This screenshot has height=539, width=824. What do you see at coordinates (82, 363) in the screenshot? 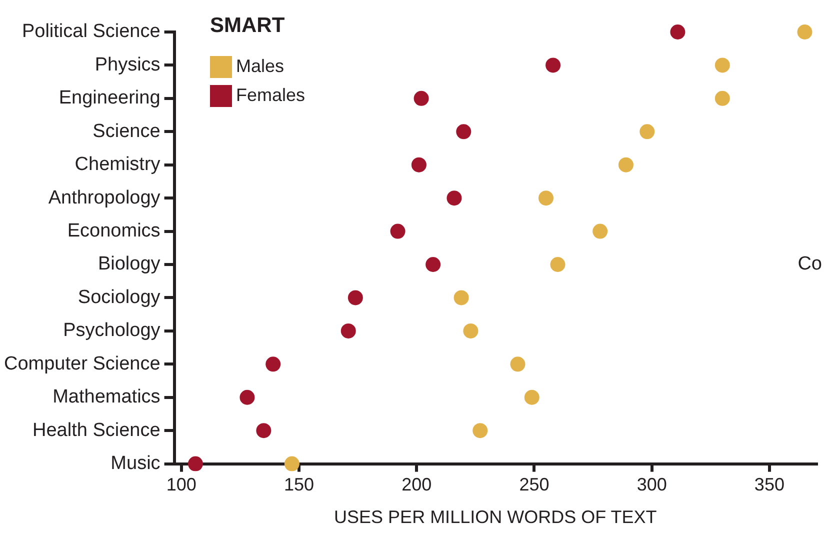
I see `y-tick-label: Computer Science` at bounding box center [82, 363].